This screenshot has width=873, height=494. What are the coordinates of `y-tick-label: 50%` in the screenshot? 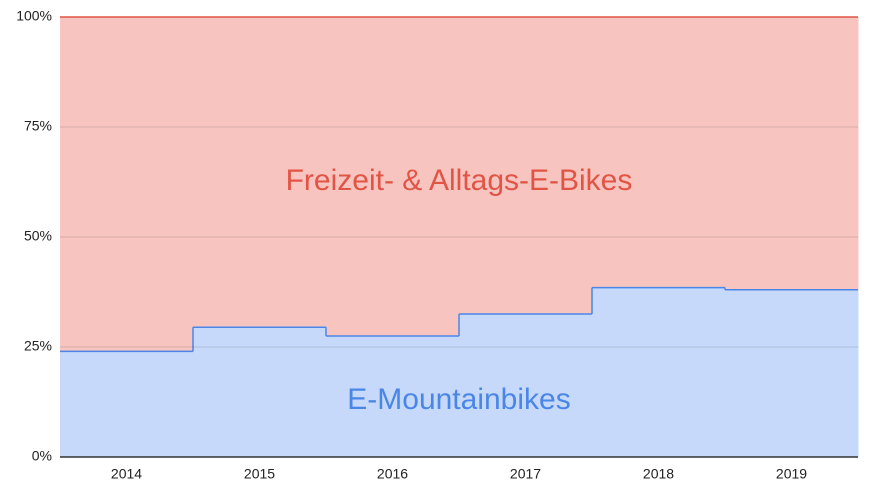 It's located at (38, 236).